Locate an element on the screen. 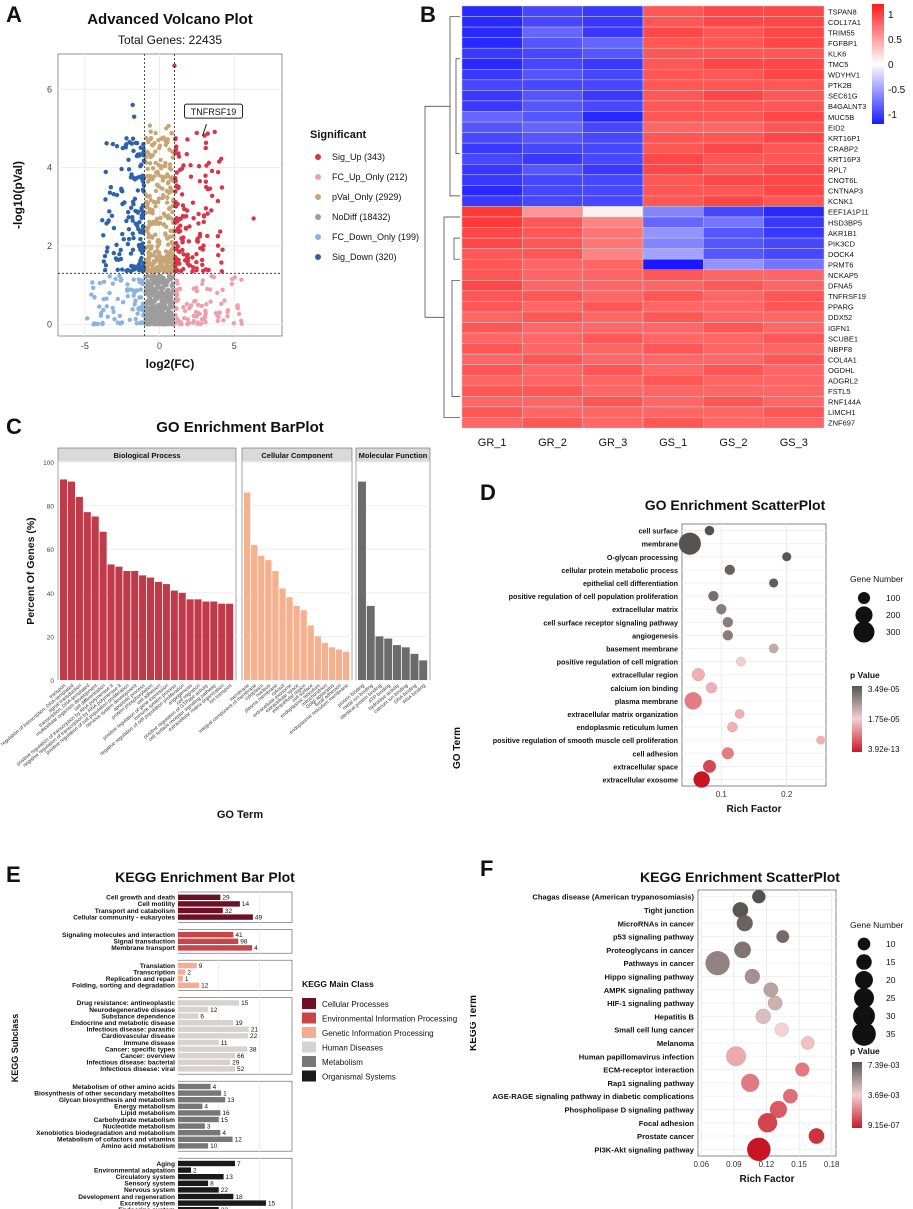 The height and width of the screenshot is (1209, 913). size-legend-label: 100 is located at coordinates (893, 598).